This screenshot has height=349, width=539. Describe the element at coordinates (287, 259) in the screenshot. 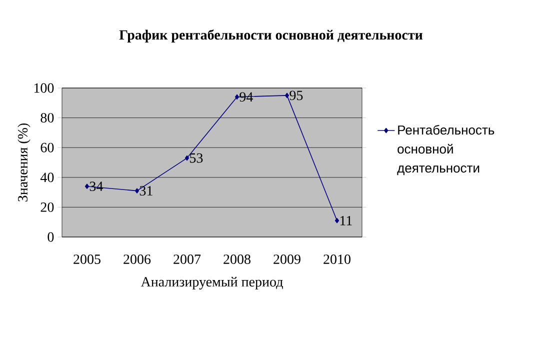

I see `x-tick-label: 2009` at that location.